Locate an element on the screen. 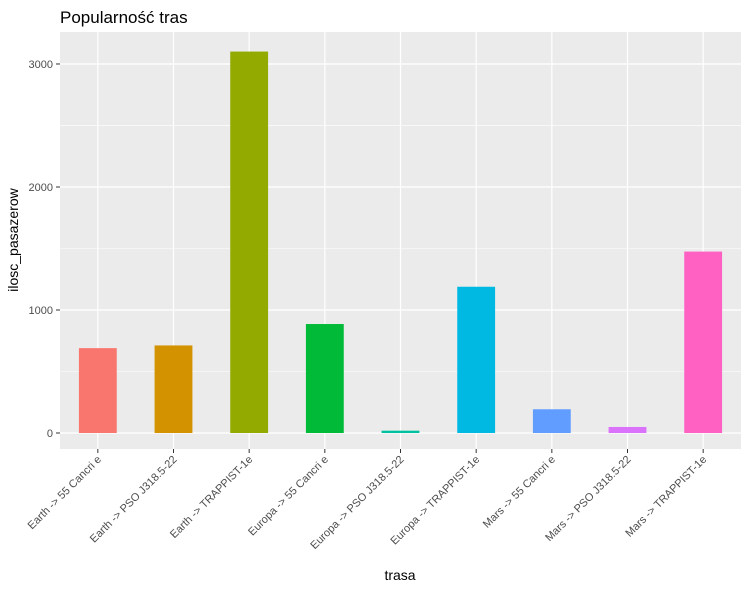 The width and height of the screenshot is (750, 594). x-tick-label: Europa -> TRAPPIST-1e is located at coordinates (436, 501).